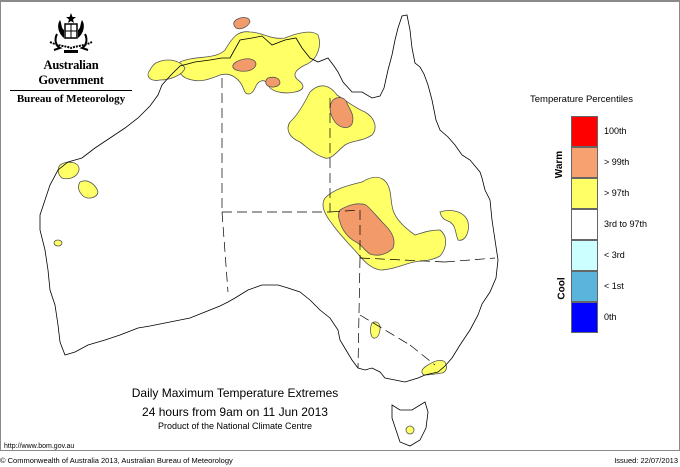  Describe the element at coordinates (615, 131) in the screenshot. I see `legend-label-100th: 100th` at that location.